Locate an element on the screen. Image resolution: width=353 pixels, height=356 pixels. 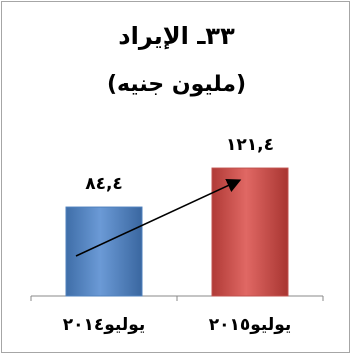
chart-title: ٣٣ـ الإيراد is located at coordinates (176, 36).